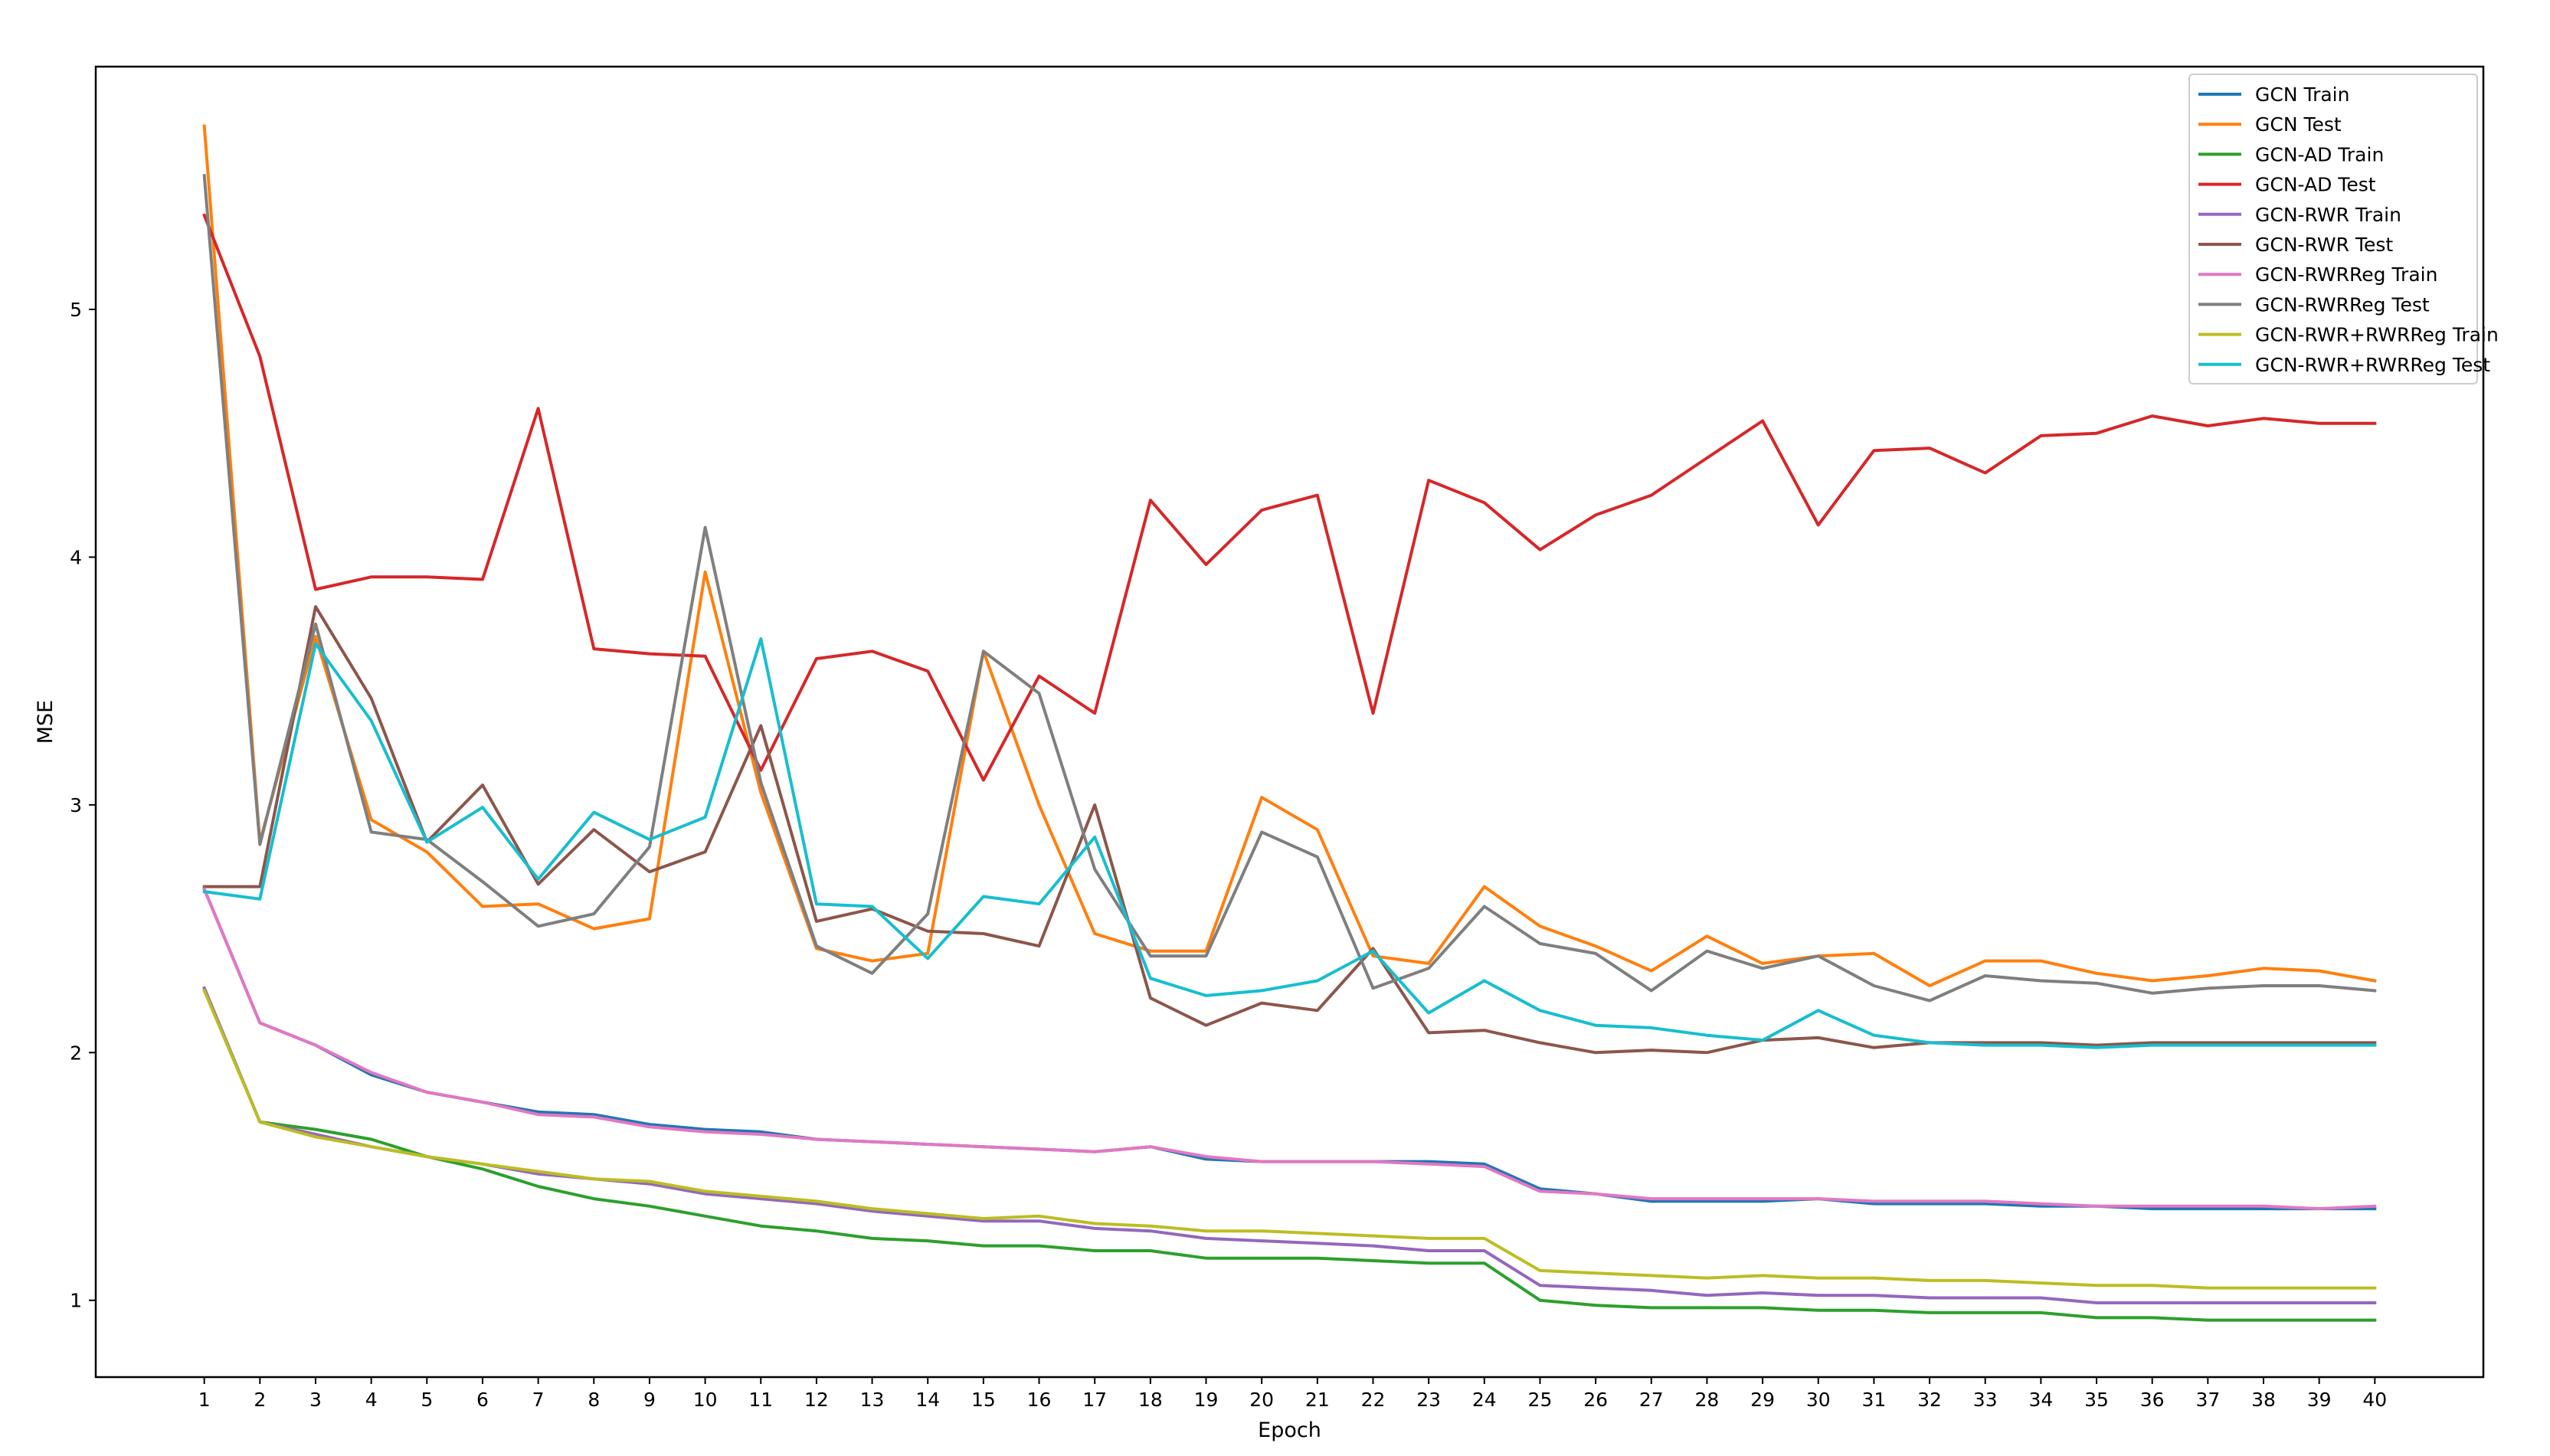  What do you see at coordinates (2328, 215) in the screenshot?
I see `legend-entry-label: GCN-RWR Train` at bounding box center [2328, 215].